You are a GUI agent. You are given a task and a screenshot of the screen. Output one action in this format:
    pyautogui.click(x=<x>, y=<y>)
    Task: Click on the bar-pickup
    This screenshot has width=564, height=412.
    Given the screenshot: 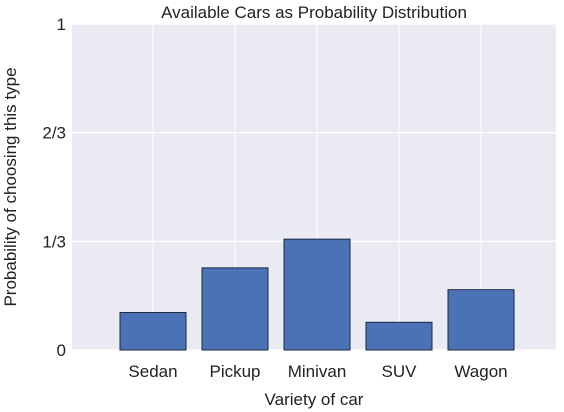 What is the action you would take?
    pyautogui.click(x=235, y=309)
    